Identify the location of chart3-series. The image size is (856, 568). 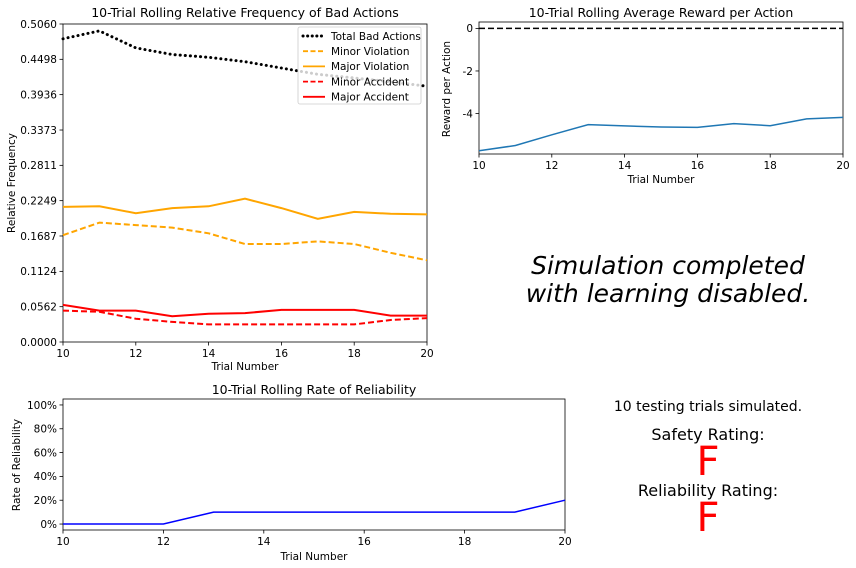
(314, 512).